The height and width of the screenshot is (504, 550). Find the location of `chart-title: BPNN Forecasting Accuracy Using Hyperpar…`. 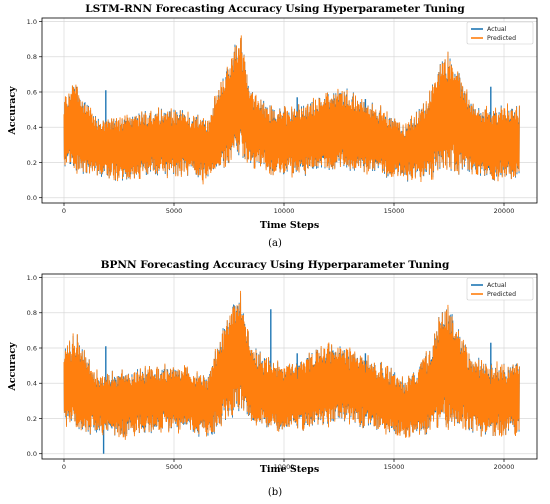

chart-title: BPNN Forecasting Accuracy Using Hyperpar… is located at coordinates (275, 265).